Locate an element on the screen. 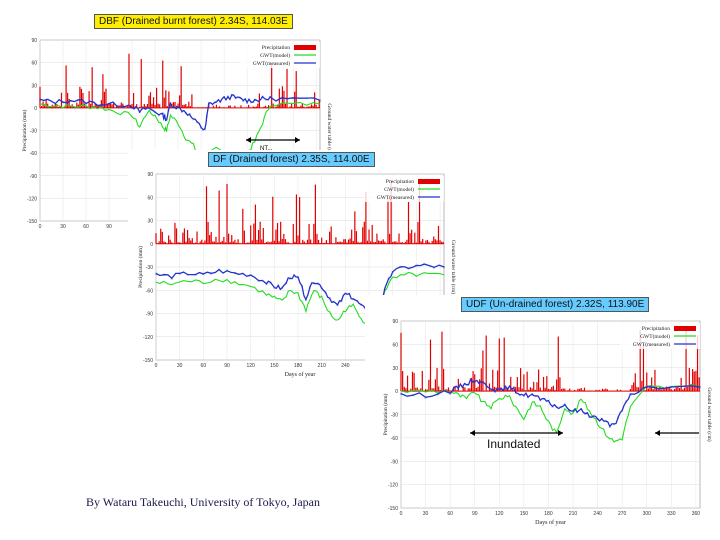 This screenshot has height=540, width=720. df-legend-label: GWT(measured) is located at coordinates (395, 197).